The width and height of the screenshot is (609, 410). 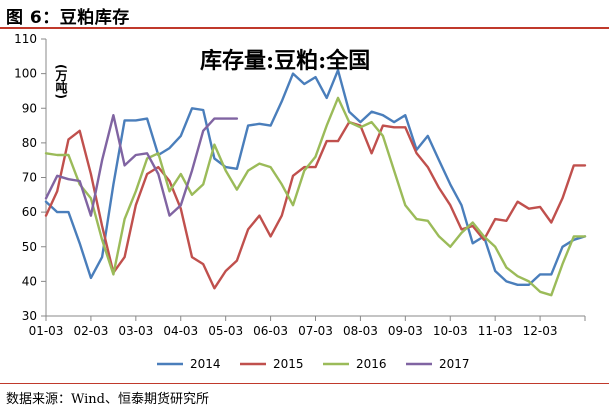 What do you see at coordinates (315, 331) in the screenshot?
I see `x-tick-label: 07-03` at bounding box center [315, 331].